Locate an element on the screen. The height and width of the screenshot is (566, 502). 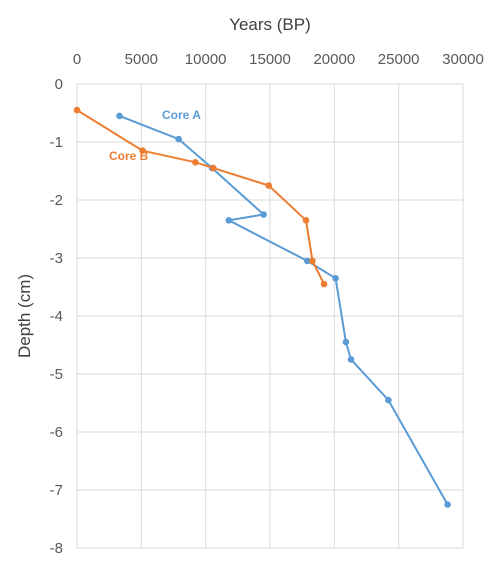
y-tick-label: -5 is located at coordinates (56, 374).